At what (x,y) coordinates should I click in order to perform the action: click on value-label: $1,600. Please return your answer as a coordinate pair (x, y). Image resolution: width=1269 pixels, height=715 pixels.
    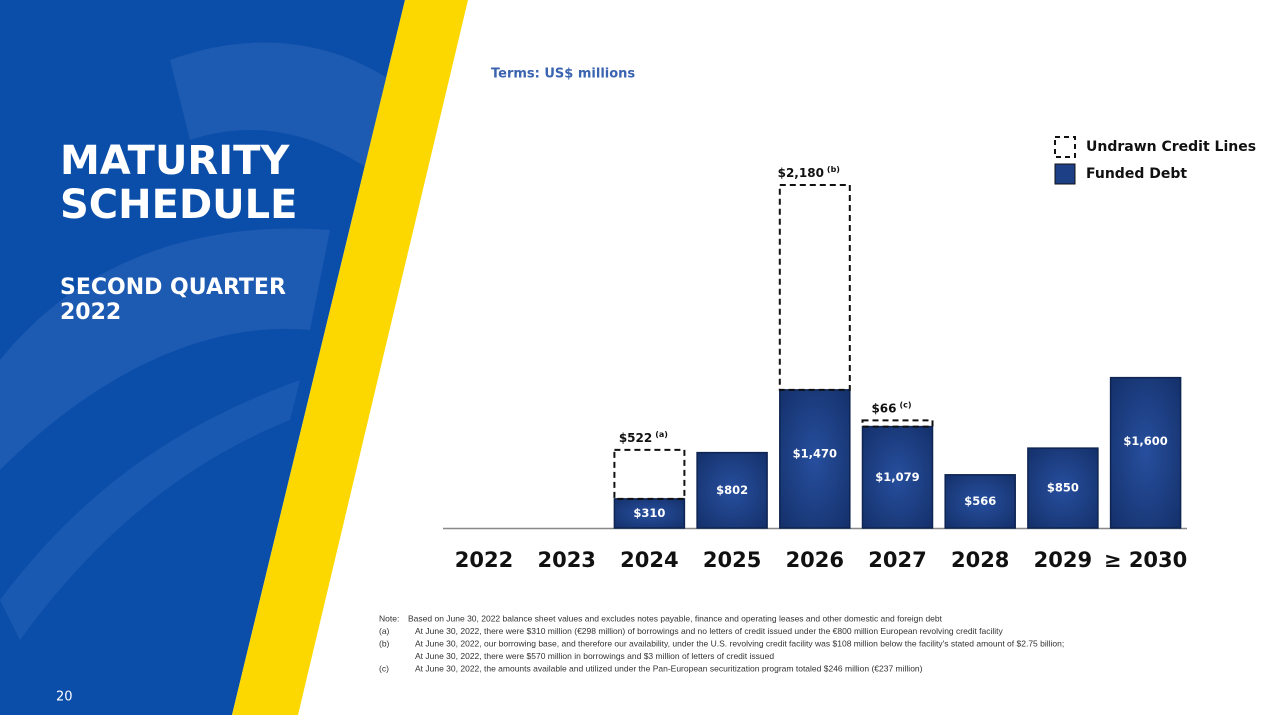
    Looking at the image, I should click on (1145, 441).